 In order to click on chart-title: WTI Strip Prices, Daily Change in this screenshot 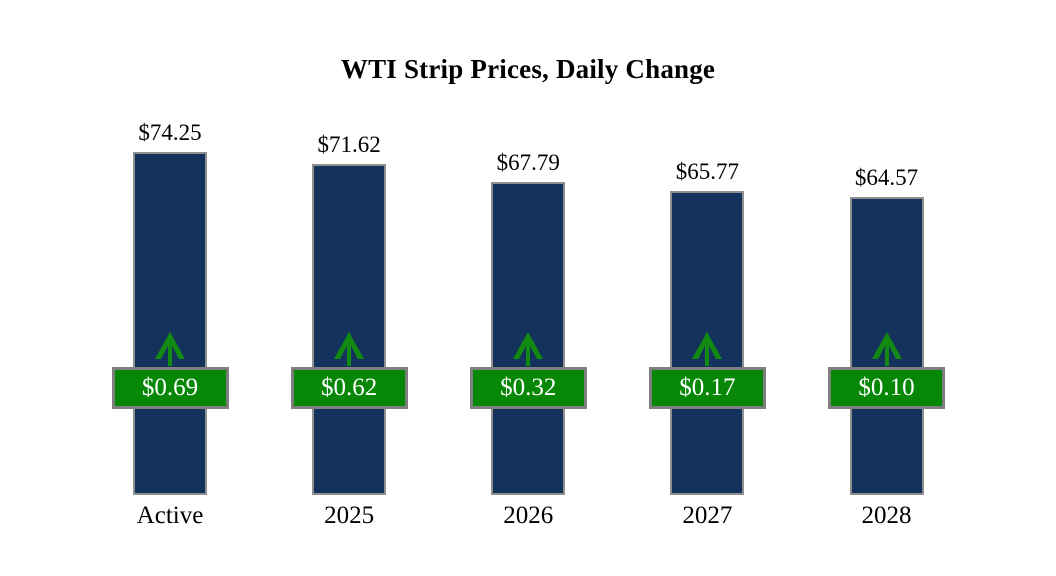, I will do `click(528, 69)`.